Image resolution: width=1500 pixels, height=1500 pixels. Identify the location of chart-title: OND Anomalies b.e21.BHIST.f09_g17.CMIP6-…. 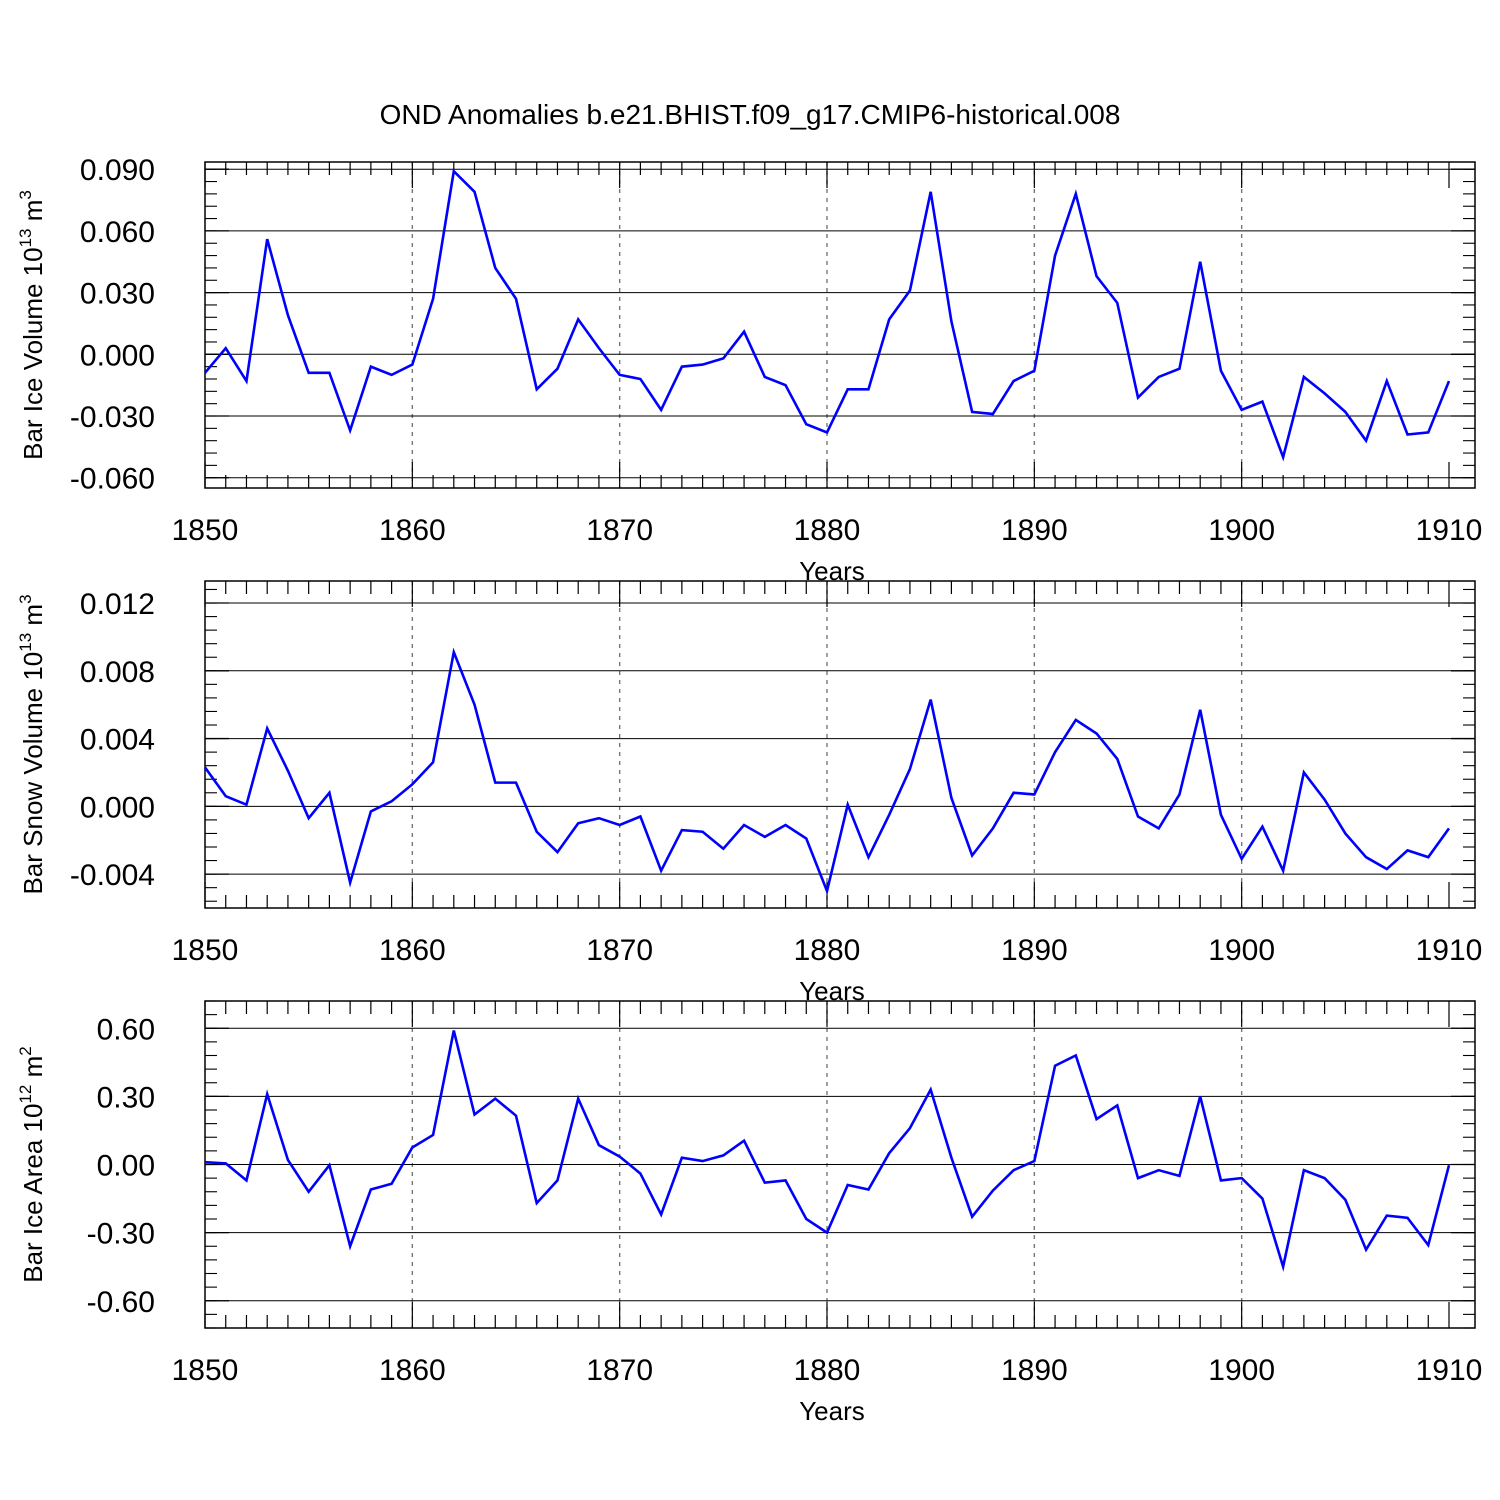
(750, 114).